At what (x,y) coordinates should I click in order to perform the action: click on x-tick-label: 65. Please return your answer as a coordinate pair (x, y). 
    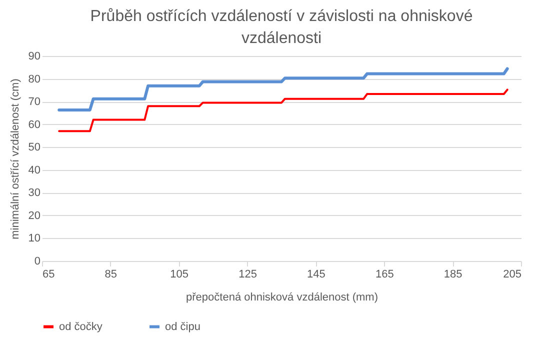
    Looking at the image, I should click on (48, 274).